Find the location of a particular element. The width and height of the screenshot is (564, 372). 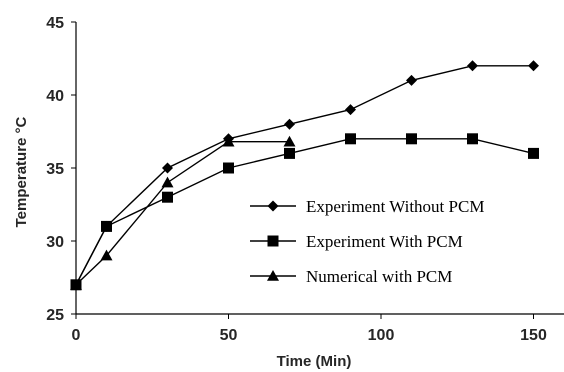

y-tick-label: 25 is located at coordinates (55, 315).